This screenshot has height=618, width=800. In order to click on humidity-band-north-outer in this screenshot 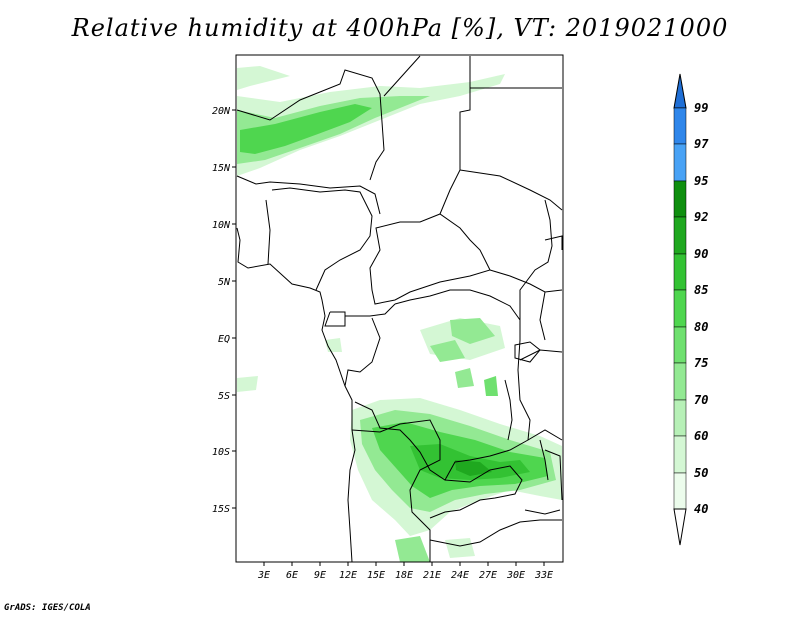, I will do `click(371, 125)`.